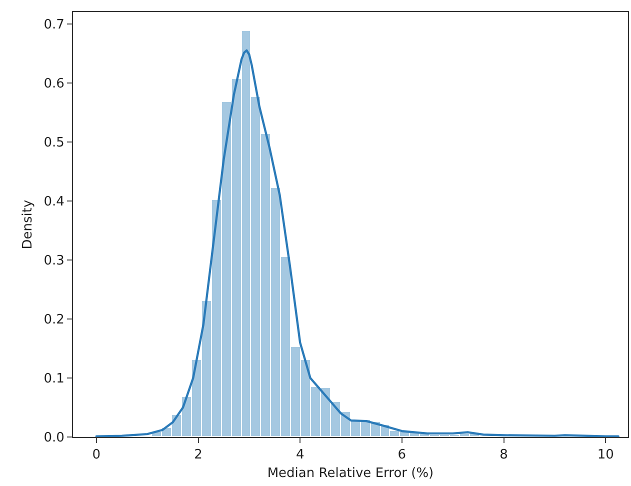 The image size is (631, 486). What do you see at coordinates (198, 455) in the screenshot?
I see `x-tick-label: 2` at bounding box center [198, 455].